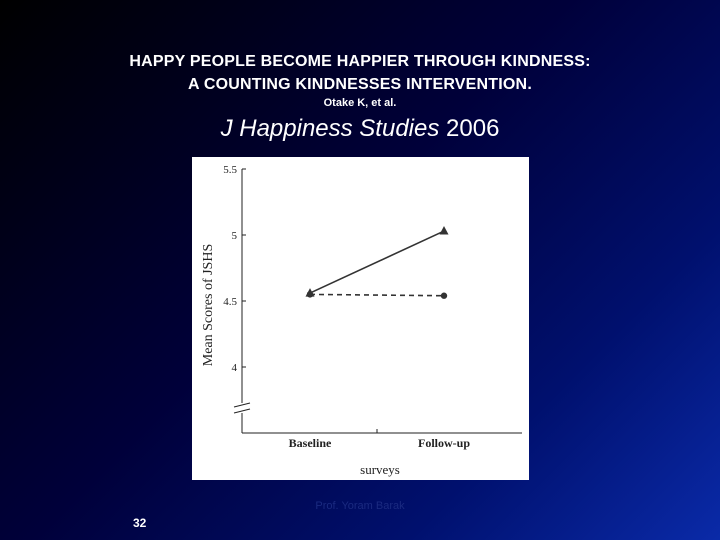 Image resolution: width=720 pixels, height=540 pixels. Describe the element at coordinates (444, 443) in the screenshot. I see `x-tick-label: Follow-up` at that location.